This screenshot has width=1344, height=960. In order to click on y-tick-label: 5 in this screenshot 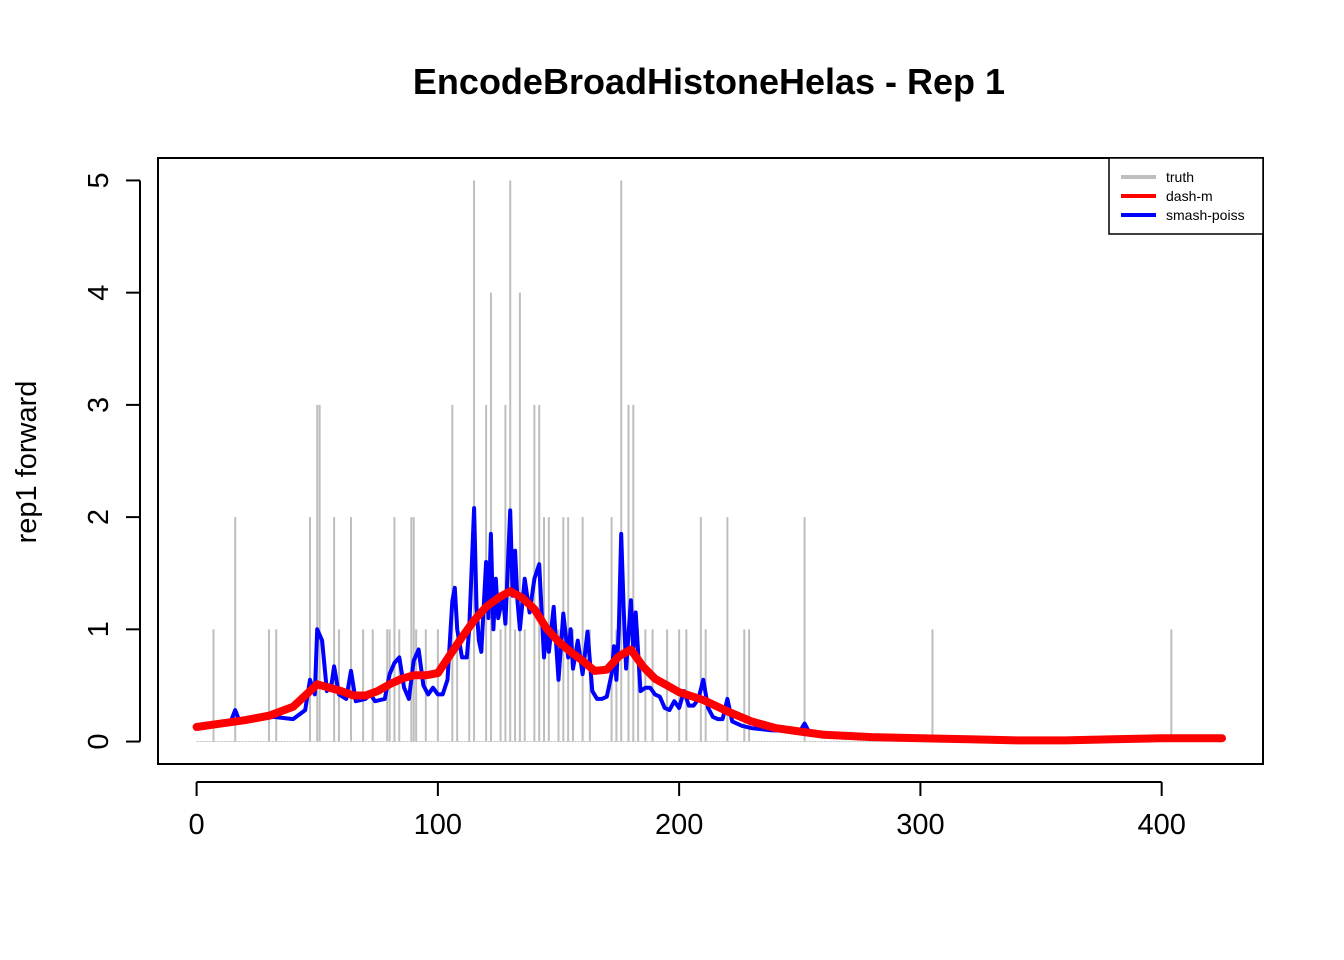, I will do `click(99, 180)`.